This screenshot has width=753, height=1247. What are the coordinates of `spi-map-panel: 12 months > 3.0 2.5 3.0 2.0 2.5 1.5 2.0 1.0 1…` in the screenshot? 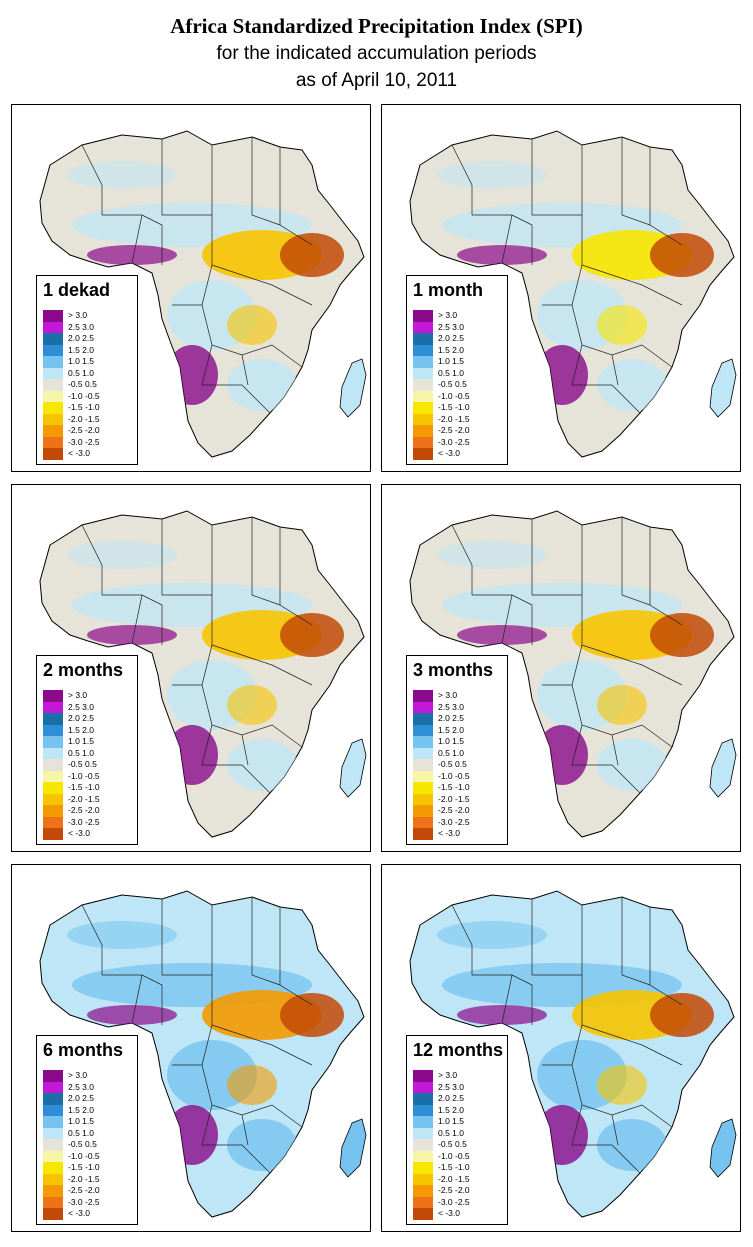 It's located at (561, 1048).